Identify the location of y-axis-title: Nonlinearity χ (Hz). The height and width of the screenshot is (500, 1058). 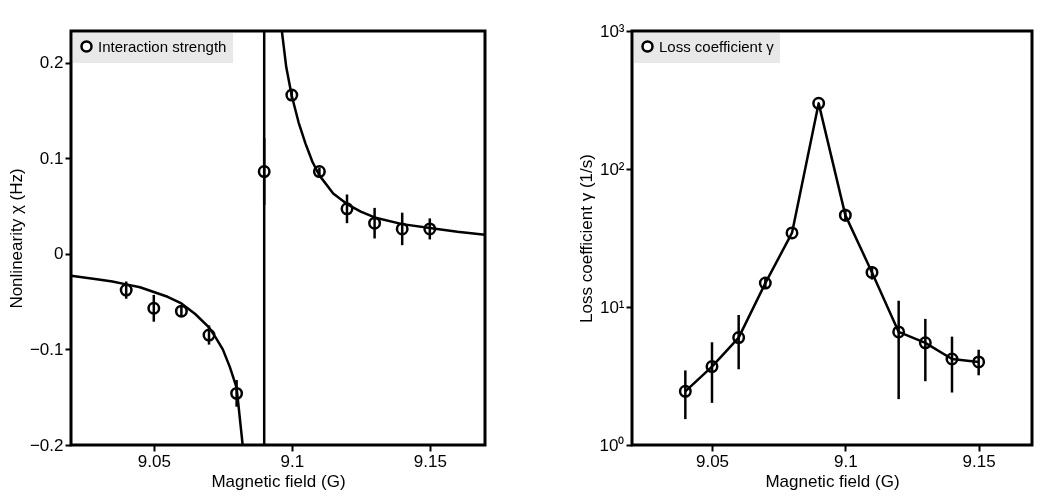
(16, 238).